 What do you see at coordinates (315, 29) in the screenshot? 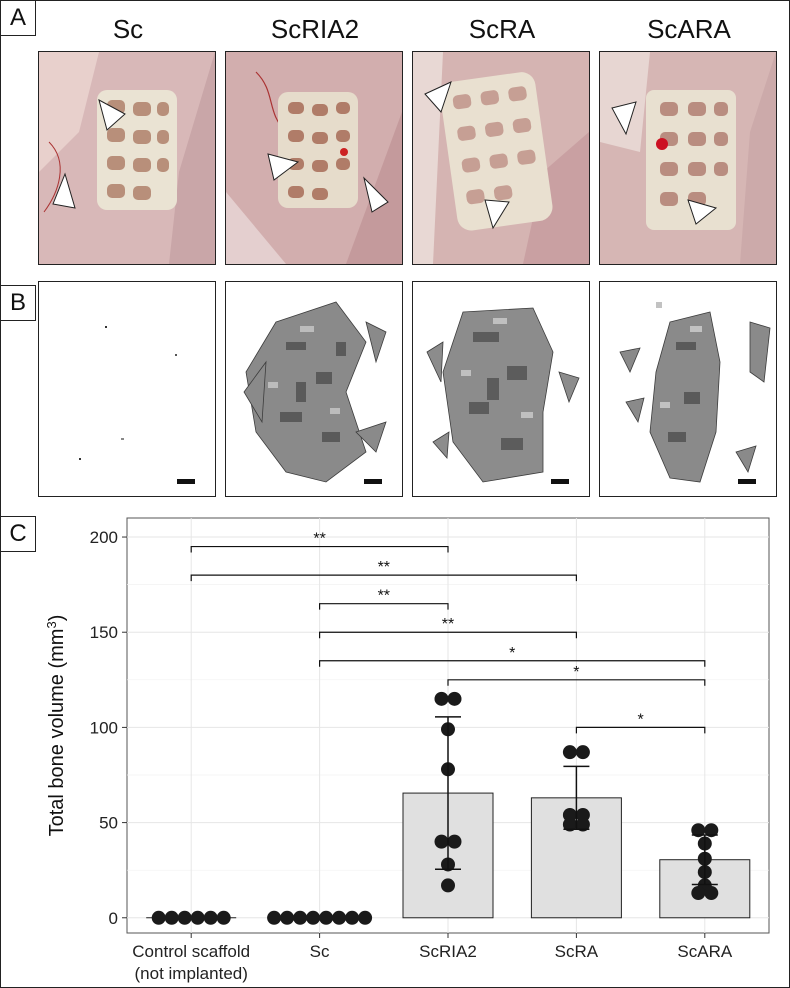
I see `group-title-scria2: ScRIA2` at bounding box center [315, 29].